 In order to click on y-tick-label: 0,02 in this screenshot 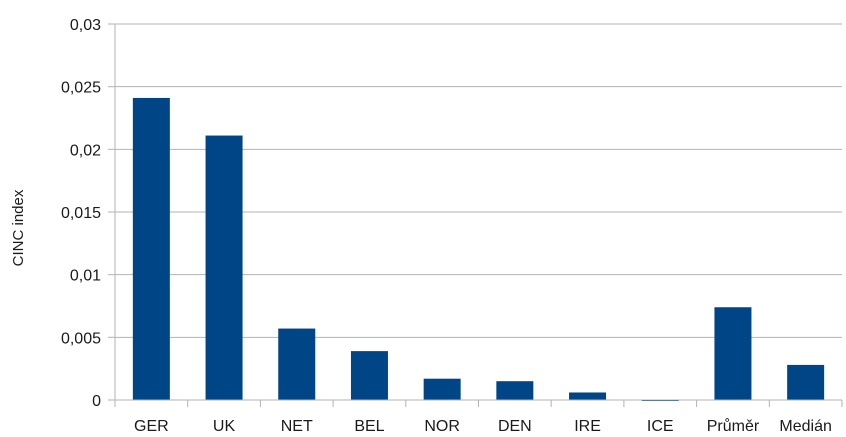, I will do `click(85, 150)`.